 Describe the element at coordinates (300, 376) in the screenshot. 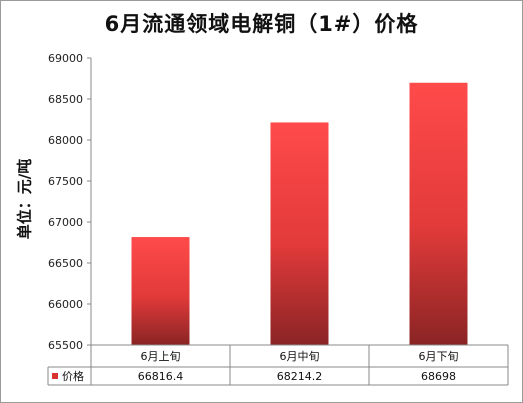

I see `data-table-value: 68214.2` at that location.